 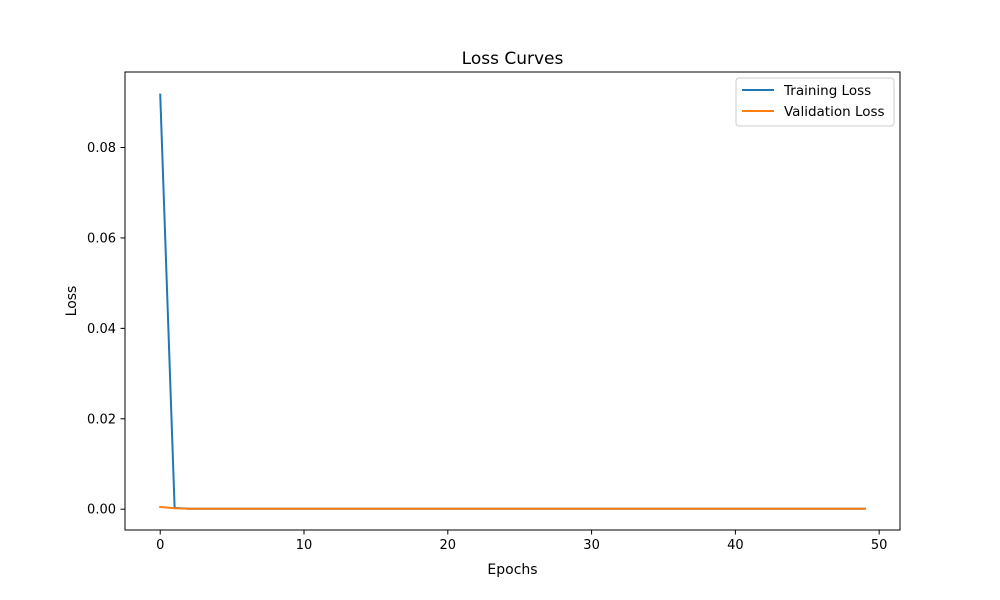 What do you see at coordinates (513, 59) in the screenshot?
I see `chart-title: Loss Curves` at bounding box center [513, 59].